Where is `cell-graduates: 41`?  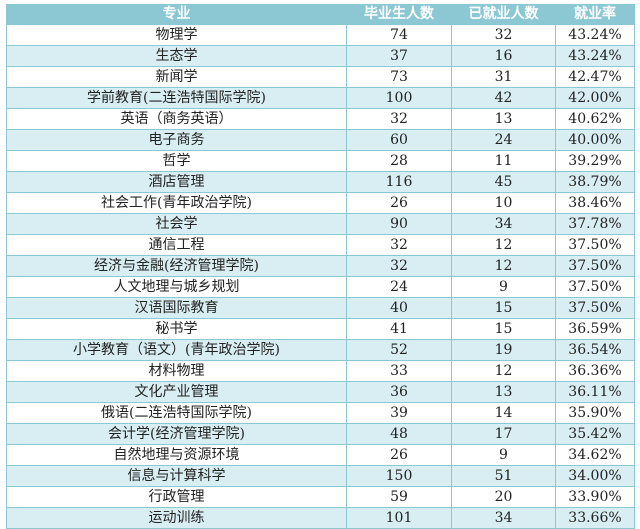 cell-graduates: 41 is located at coordinates (399, 329).